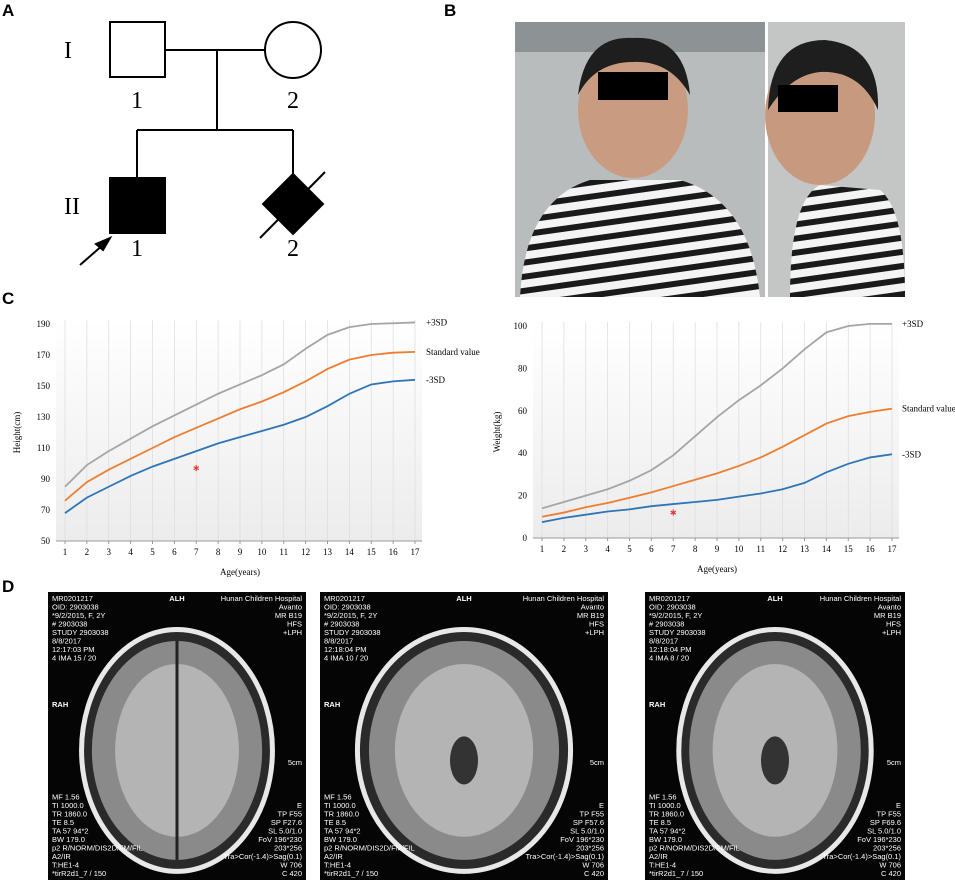  What do you see at coordinates (710, 159) in the screenshot?
I see `patient-photos` at bounding box center [710, 159].